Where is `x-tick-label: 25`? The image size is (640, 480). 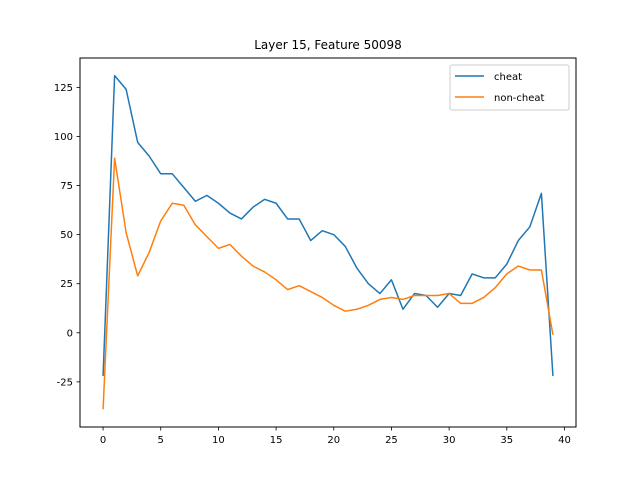
x-tick-label: 25 is located at coordinates (391, 440).